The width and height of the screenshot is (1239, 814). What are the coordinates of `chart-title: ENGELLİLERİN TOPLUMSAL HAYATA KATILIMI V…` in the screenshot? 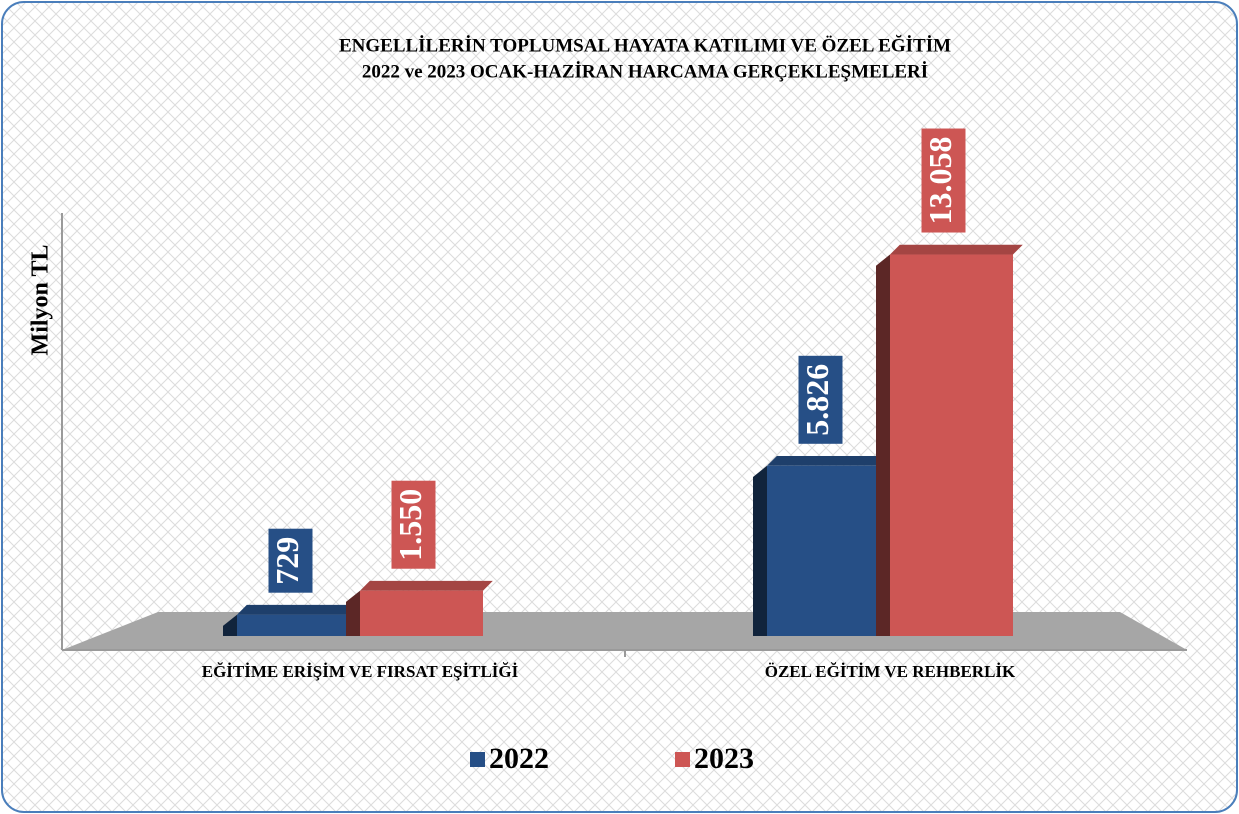 It's located at (645, 45).